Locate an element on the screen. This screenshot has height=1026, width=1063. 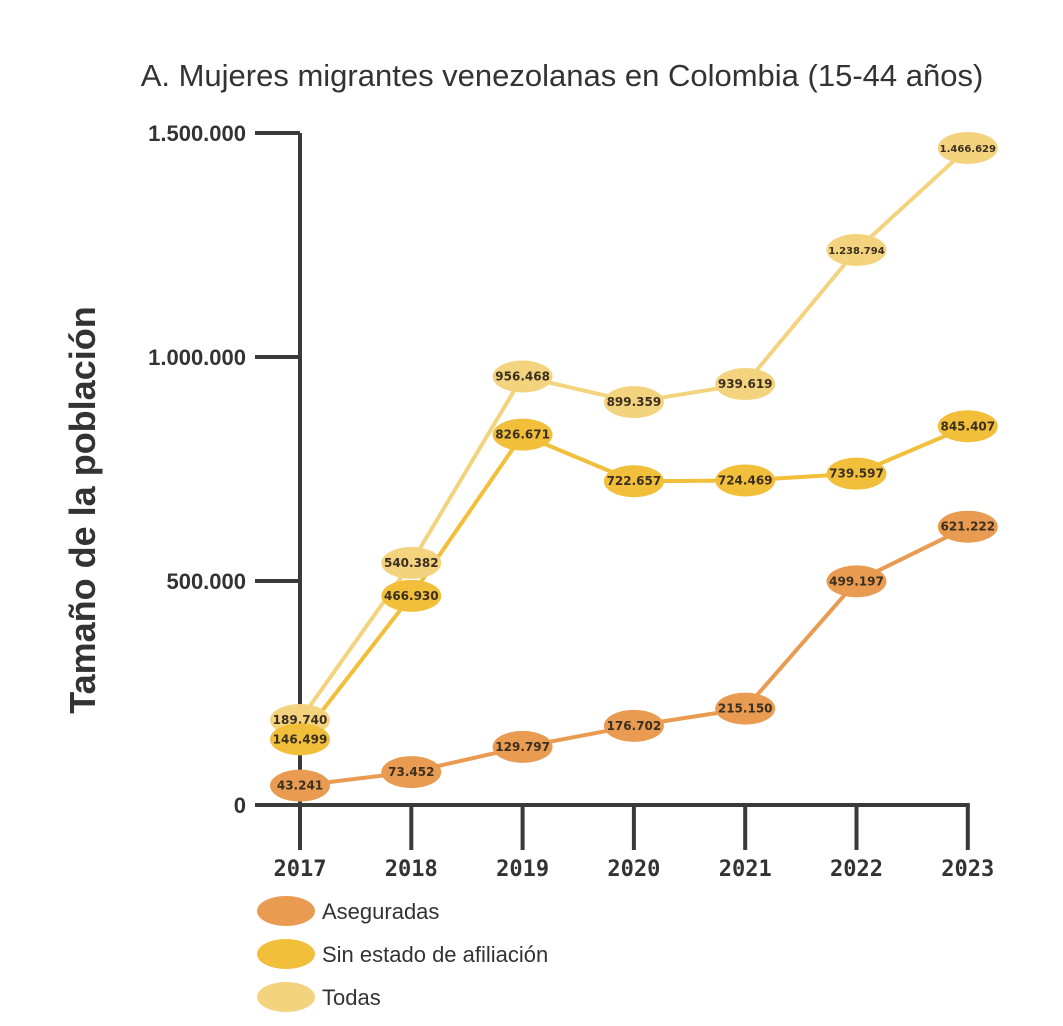
data-label: 956.468 is located at coordinates (522, 377).